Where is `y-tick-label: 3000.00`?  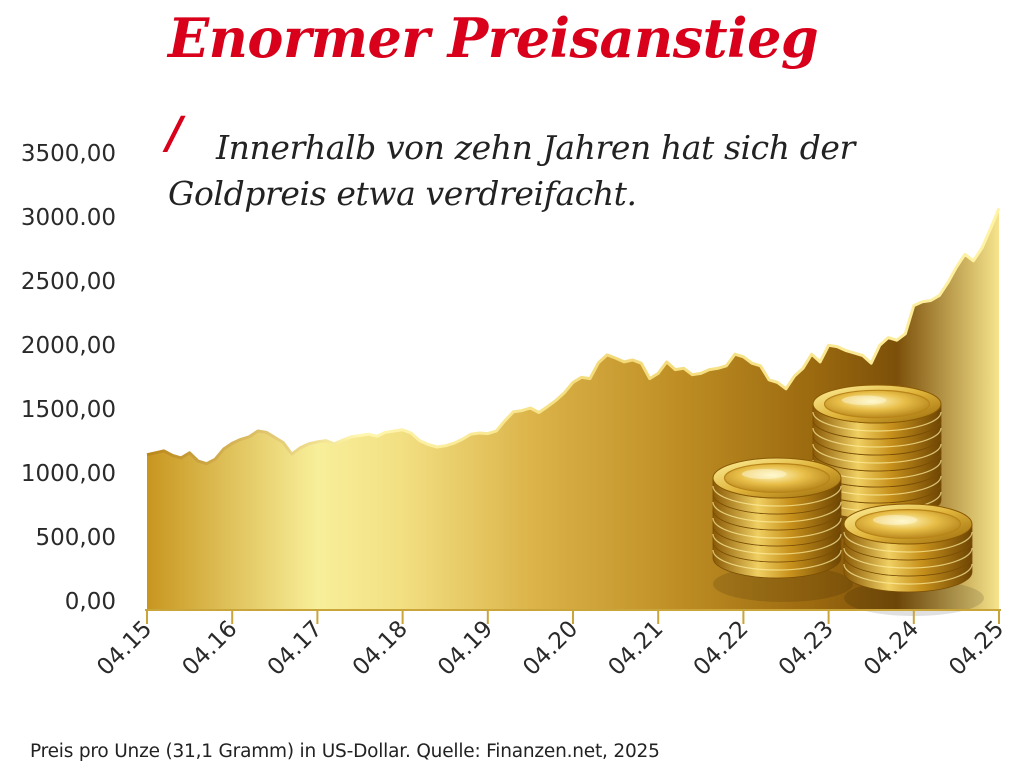
y-tick-label: 3000.00 is located at coordinates (68, 218).